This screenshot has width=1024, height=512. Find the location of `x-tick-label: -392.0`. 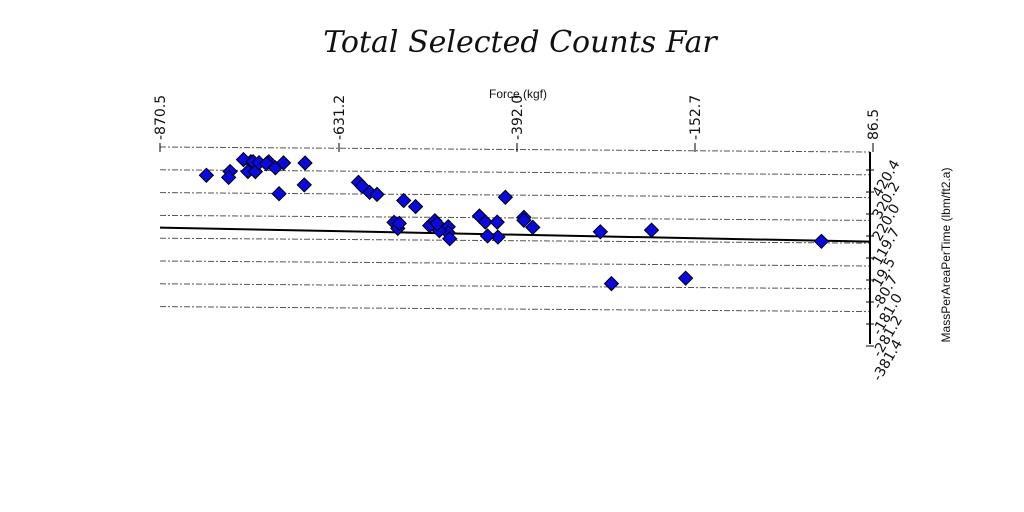

x-tick-label: -392.0 is located at coordinates (518, 117).